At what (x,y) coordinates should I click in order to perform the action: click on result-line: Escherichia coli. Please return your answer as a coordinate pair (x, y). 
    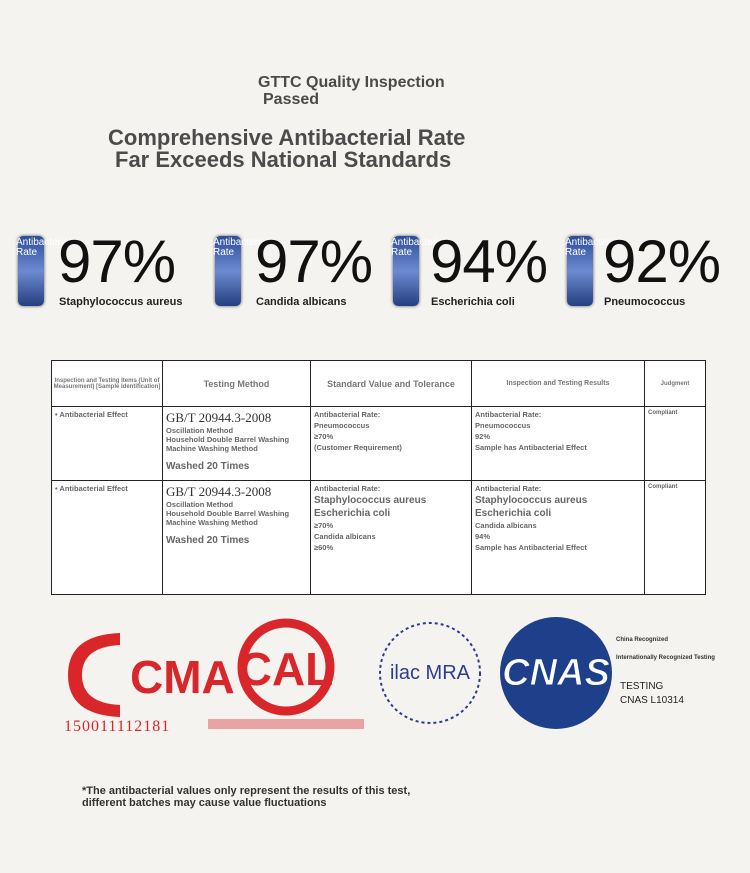
    Looking at the image, I should click on (513, 513).